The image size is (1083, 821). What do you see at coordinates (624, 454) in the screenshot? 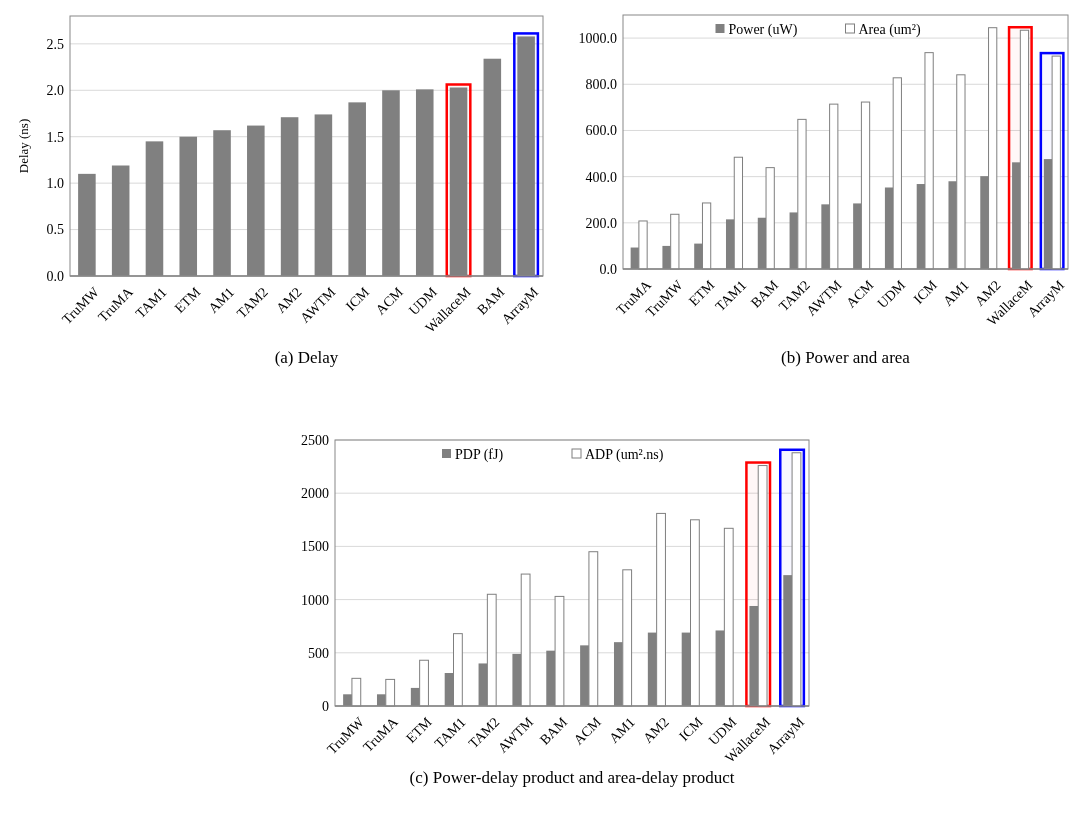
I see `legend-label: ADP (um².ns)` at bounding box center [624, 454].